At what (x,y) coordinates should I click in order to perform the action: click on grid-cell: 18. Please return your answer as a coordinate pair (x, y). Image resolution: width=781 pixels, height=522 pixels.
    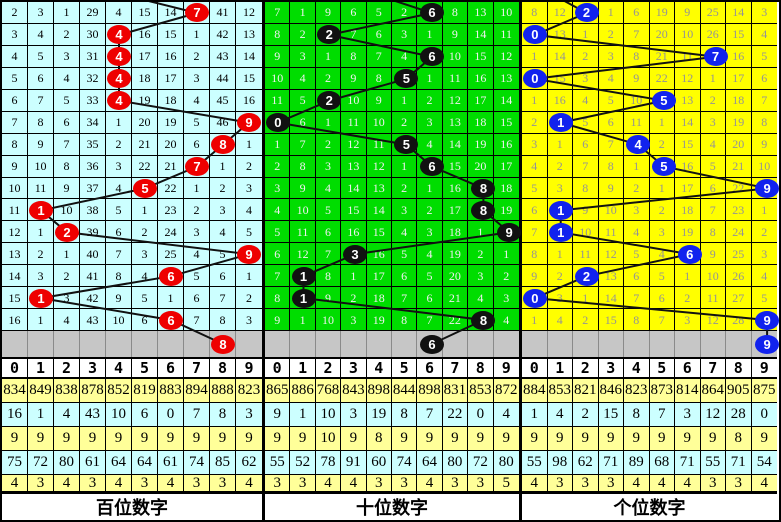
    Looking at the image, I should click on (739, 100).